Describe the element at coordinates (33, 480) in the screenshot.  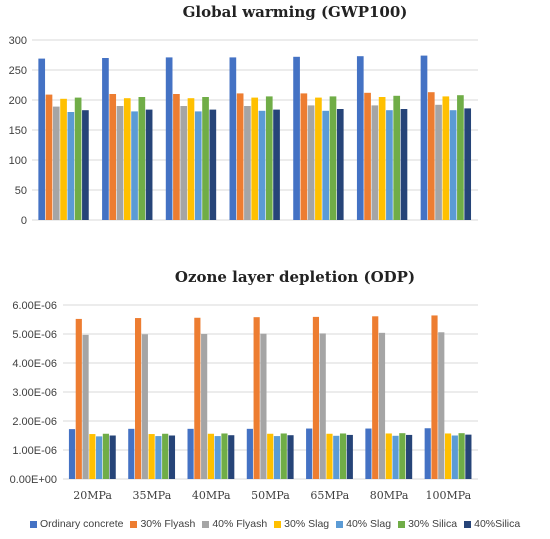
I see `y-tick-label: 0.00E+00` at that location.